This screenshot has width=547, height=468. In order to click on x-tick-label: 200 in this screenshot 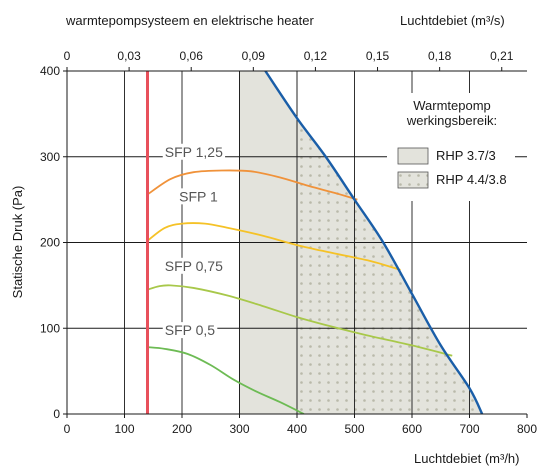, I will do `click(182, 429)`.